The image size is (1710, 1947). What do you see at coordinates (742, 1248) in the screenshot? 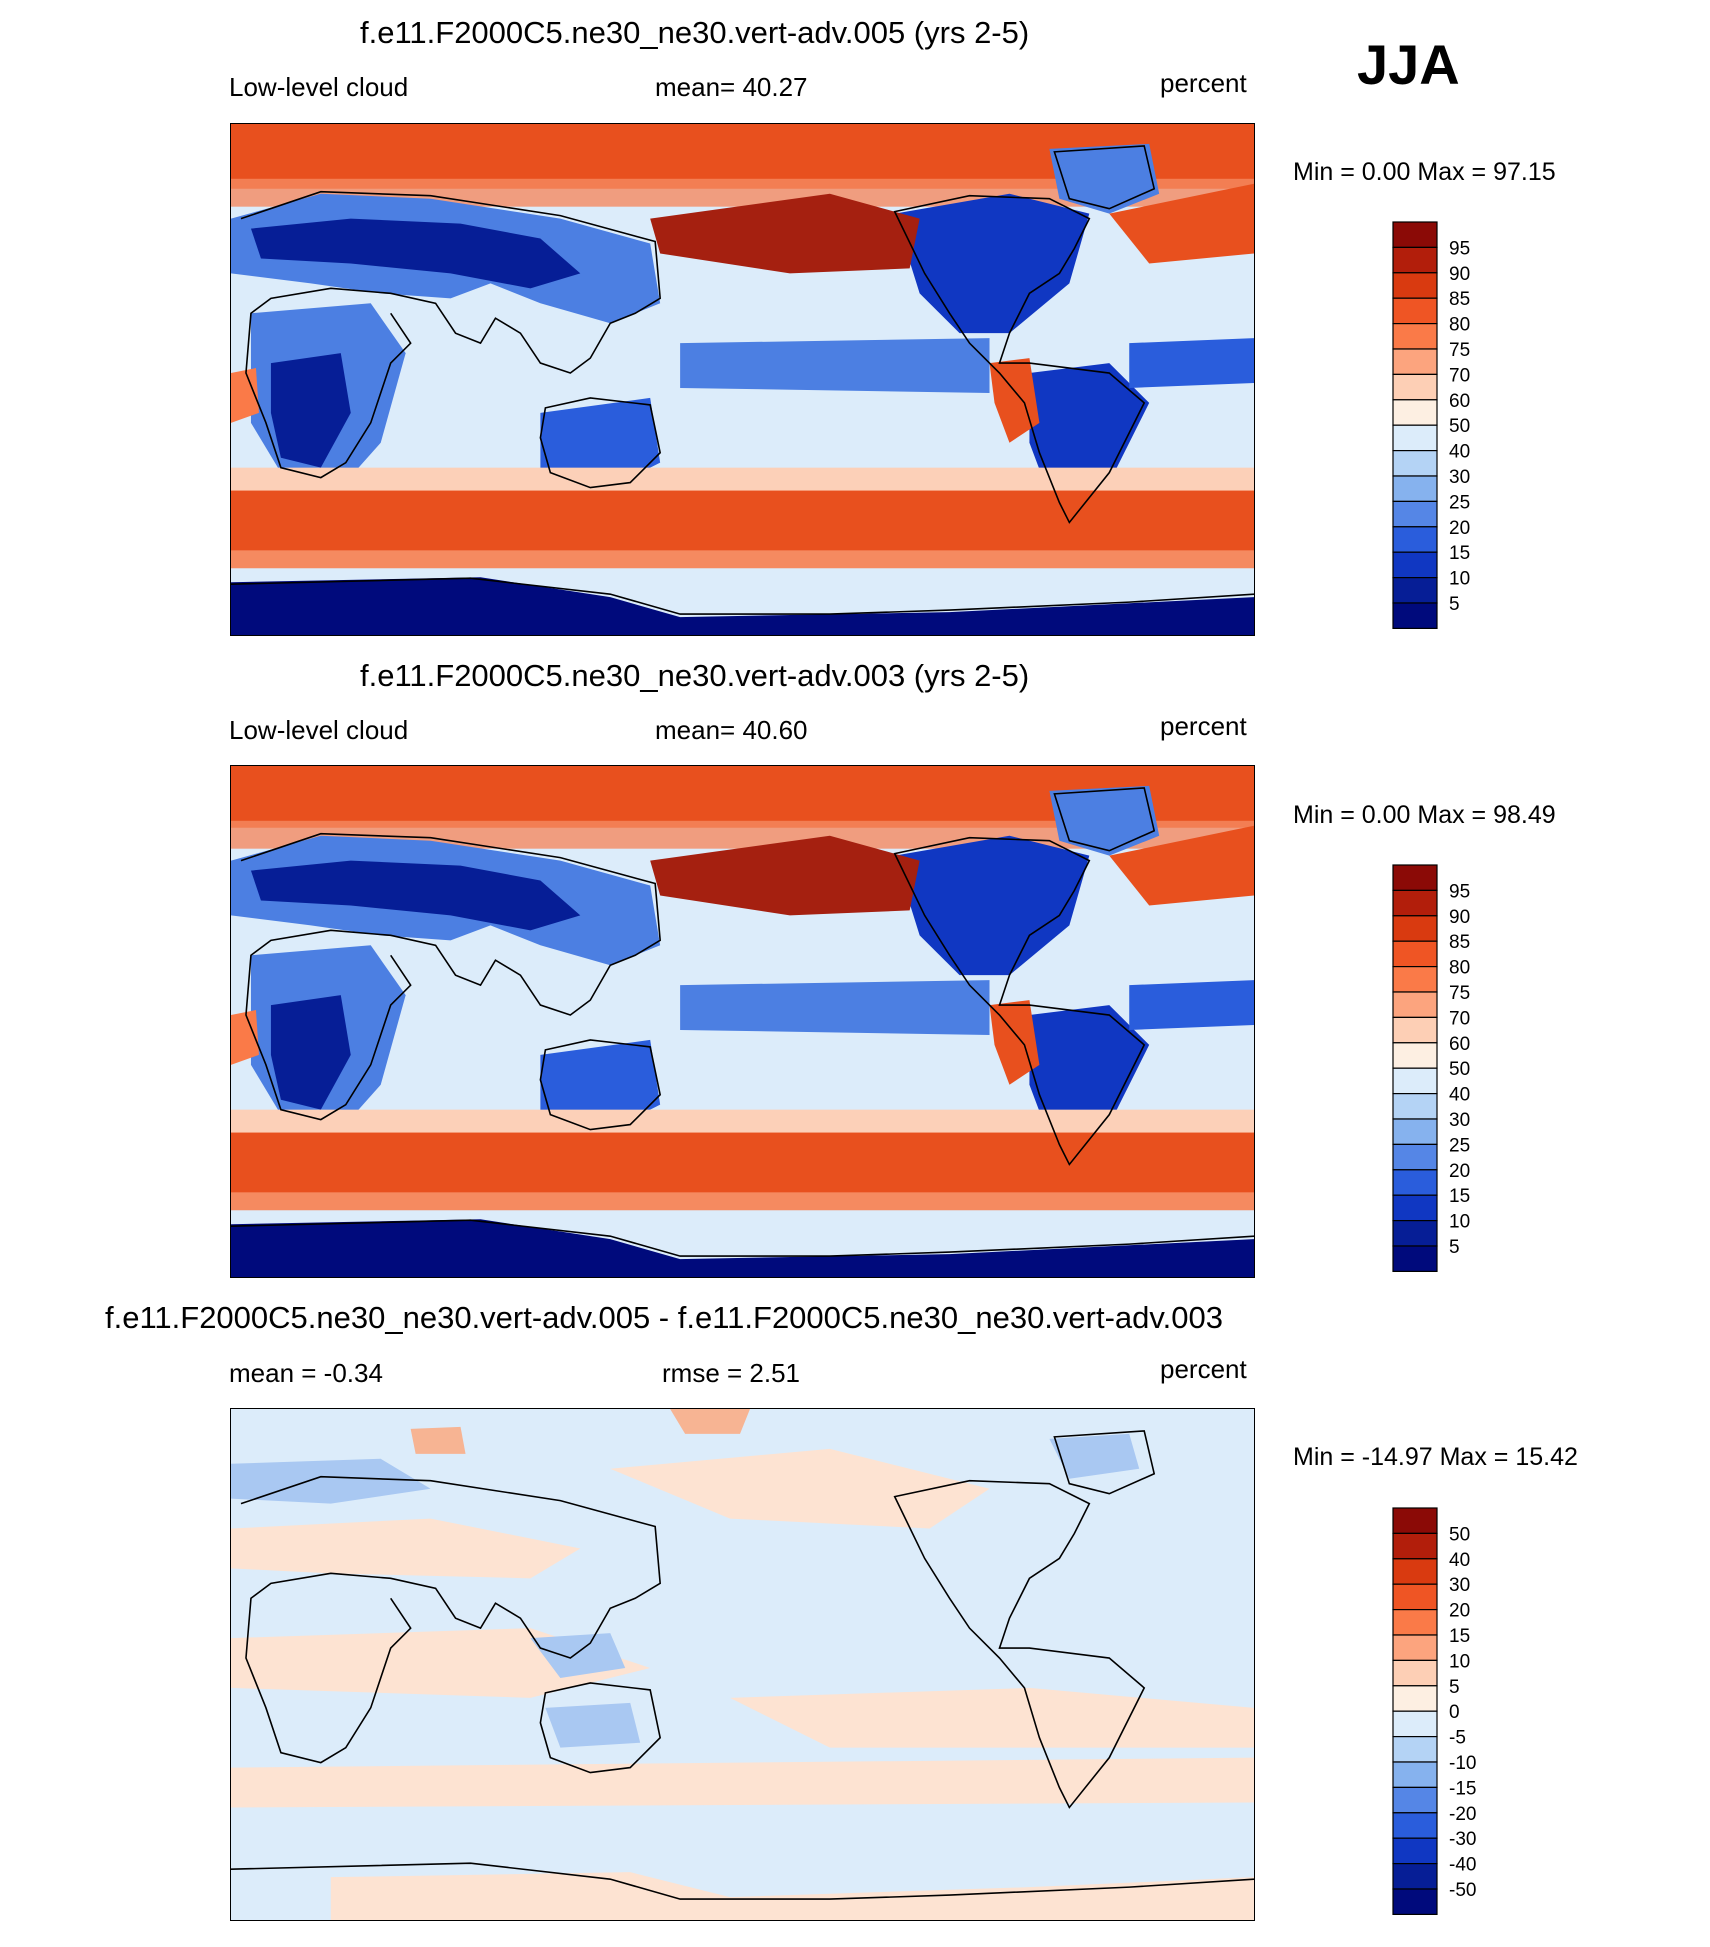
I see `panel-2-field-antarctica-lowest` at bounding box center [742, 1248].